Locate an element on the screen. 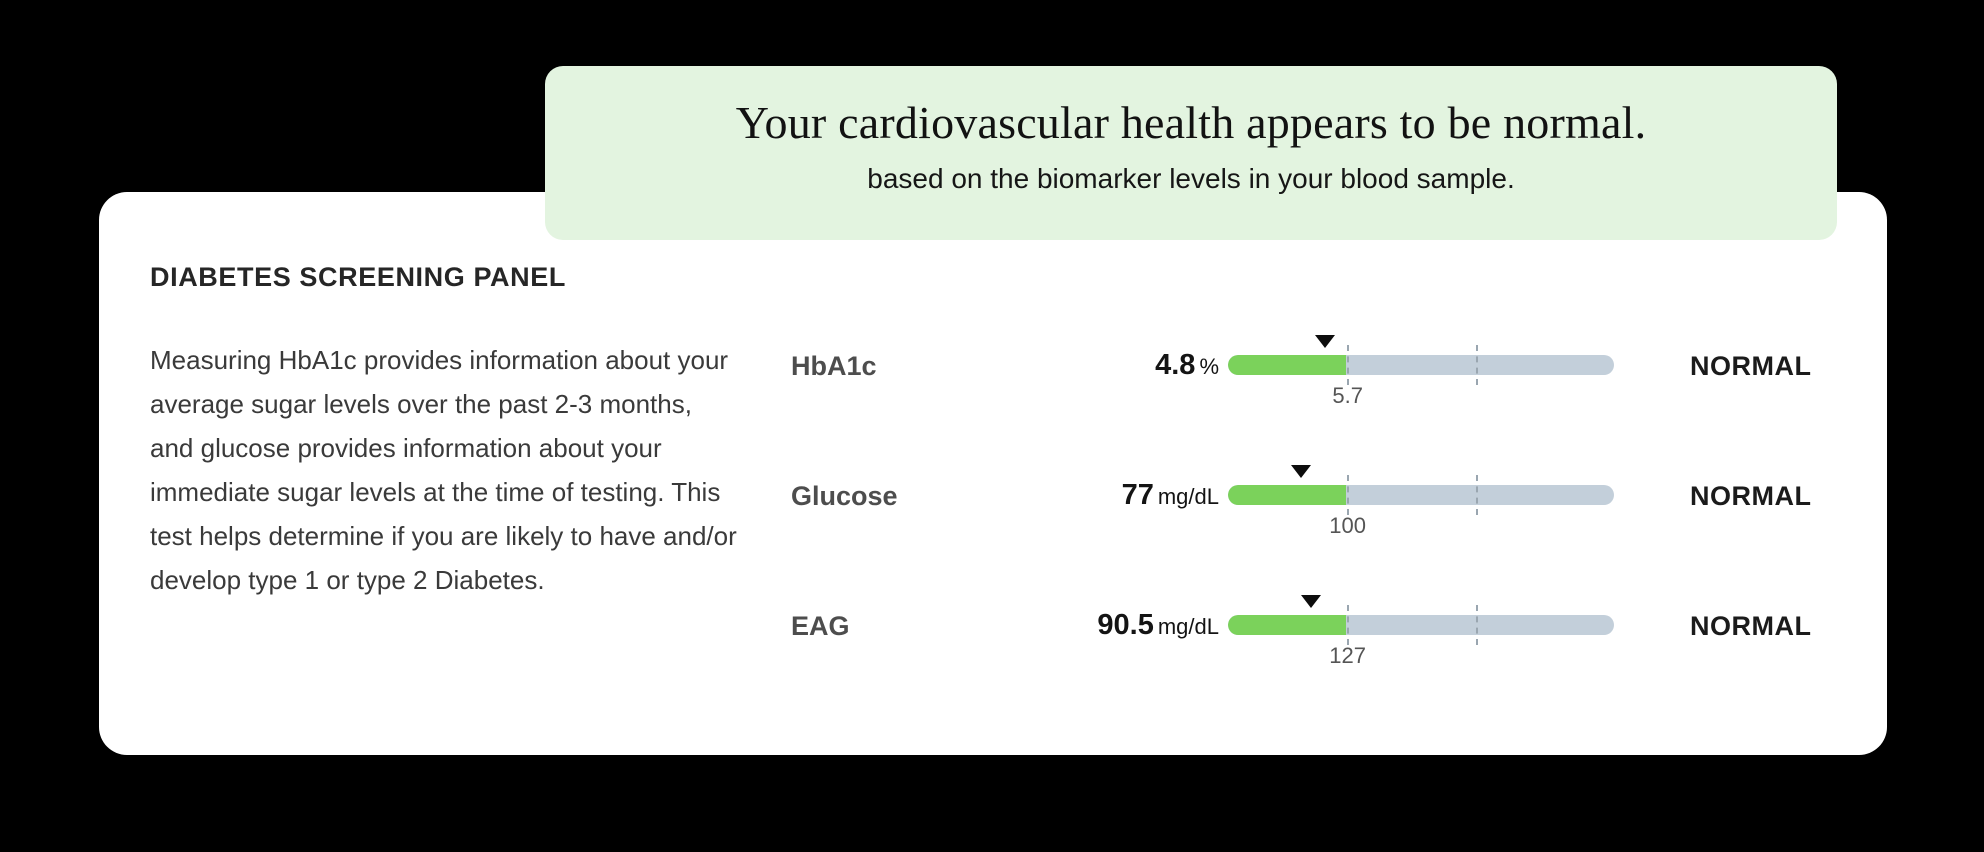 This screenshot has height=852, width=1984. biomarker-range-bar: 127 is located at coordinates (1421, 627).